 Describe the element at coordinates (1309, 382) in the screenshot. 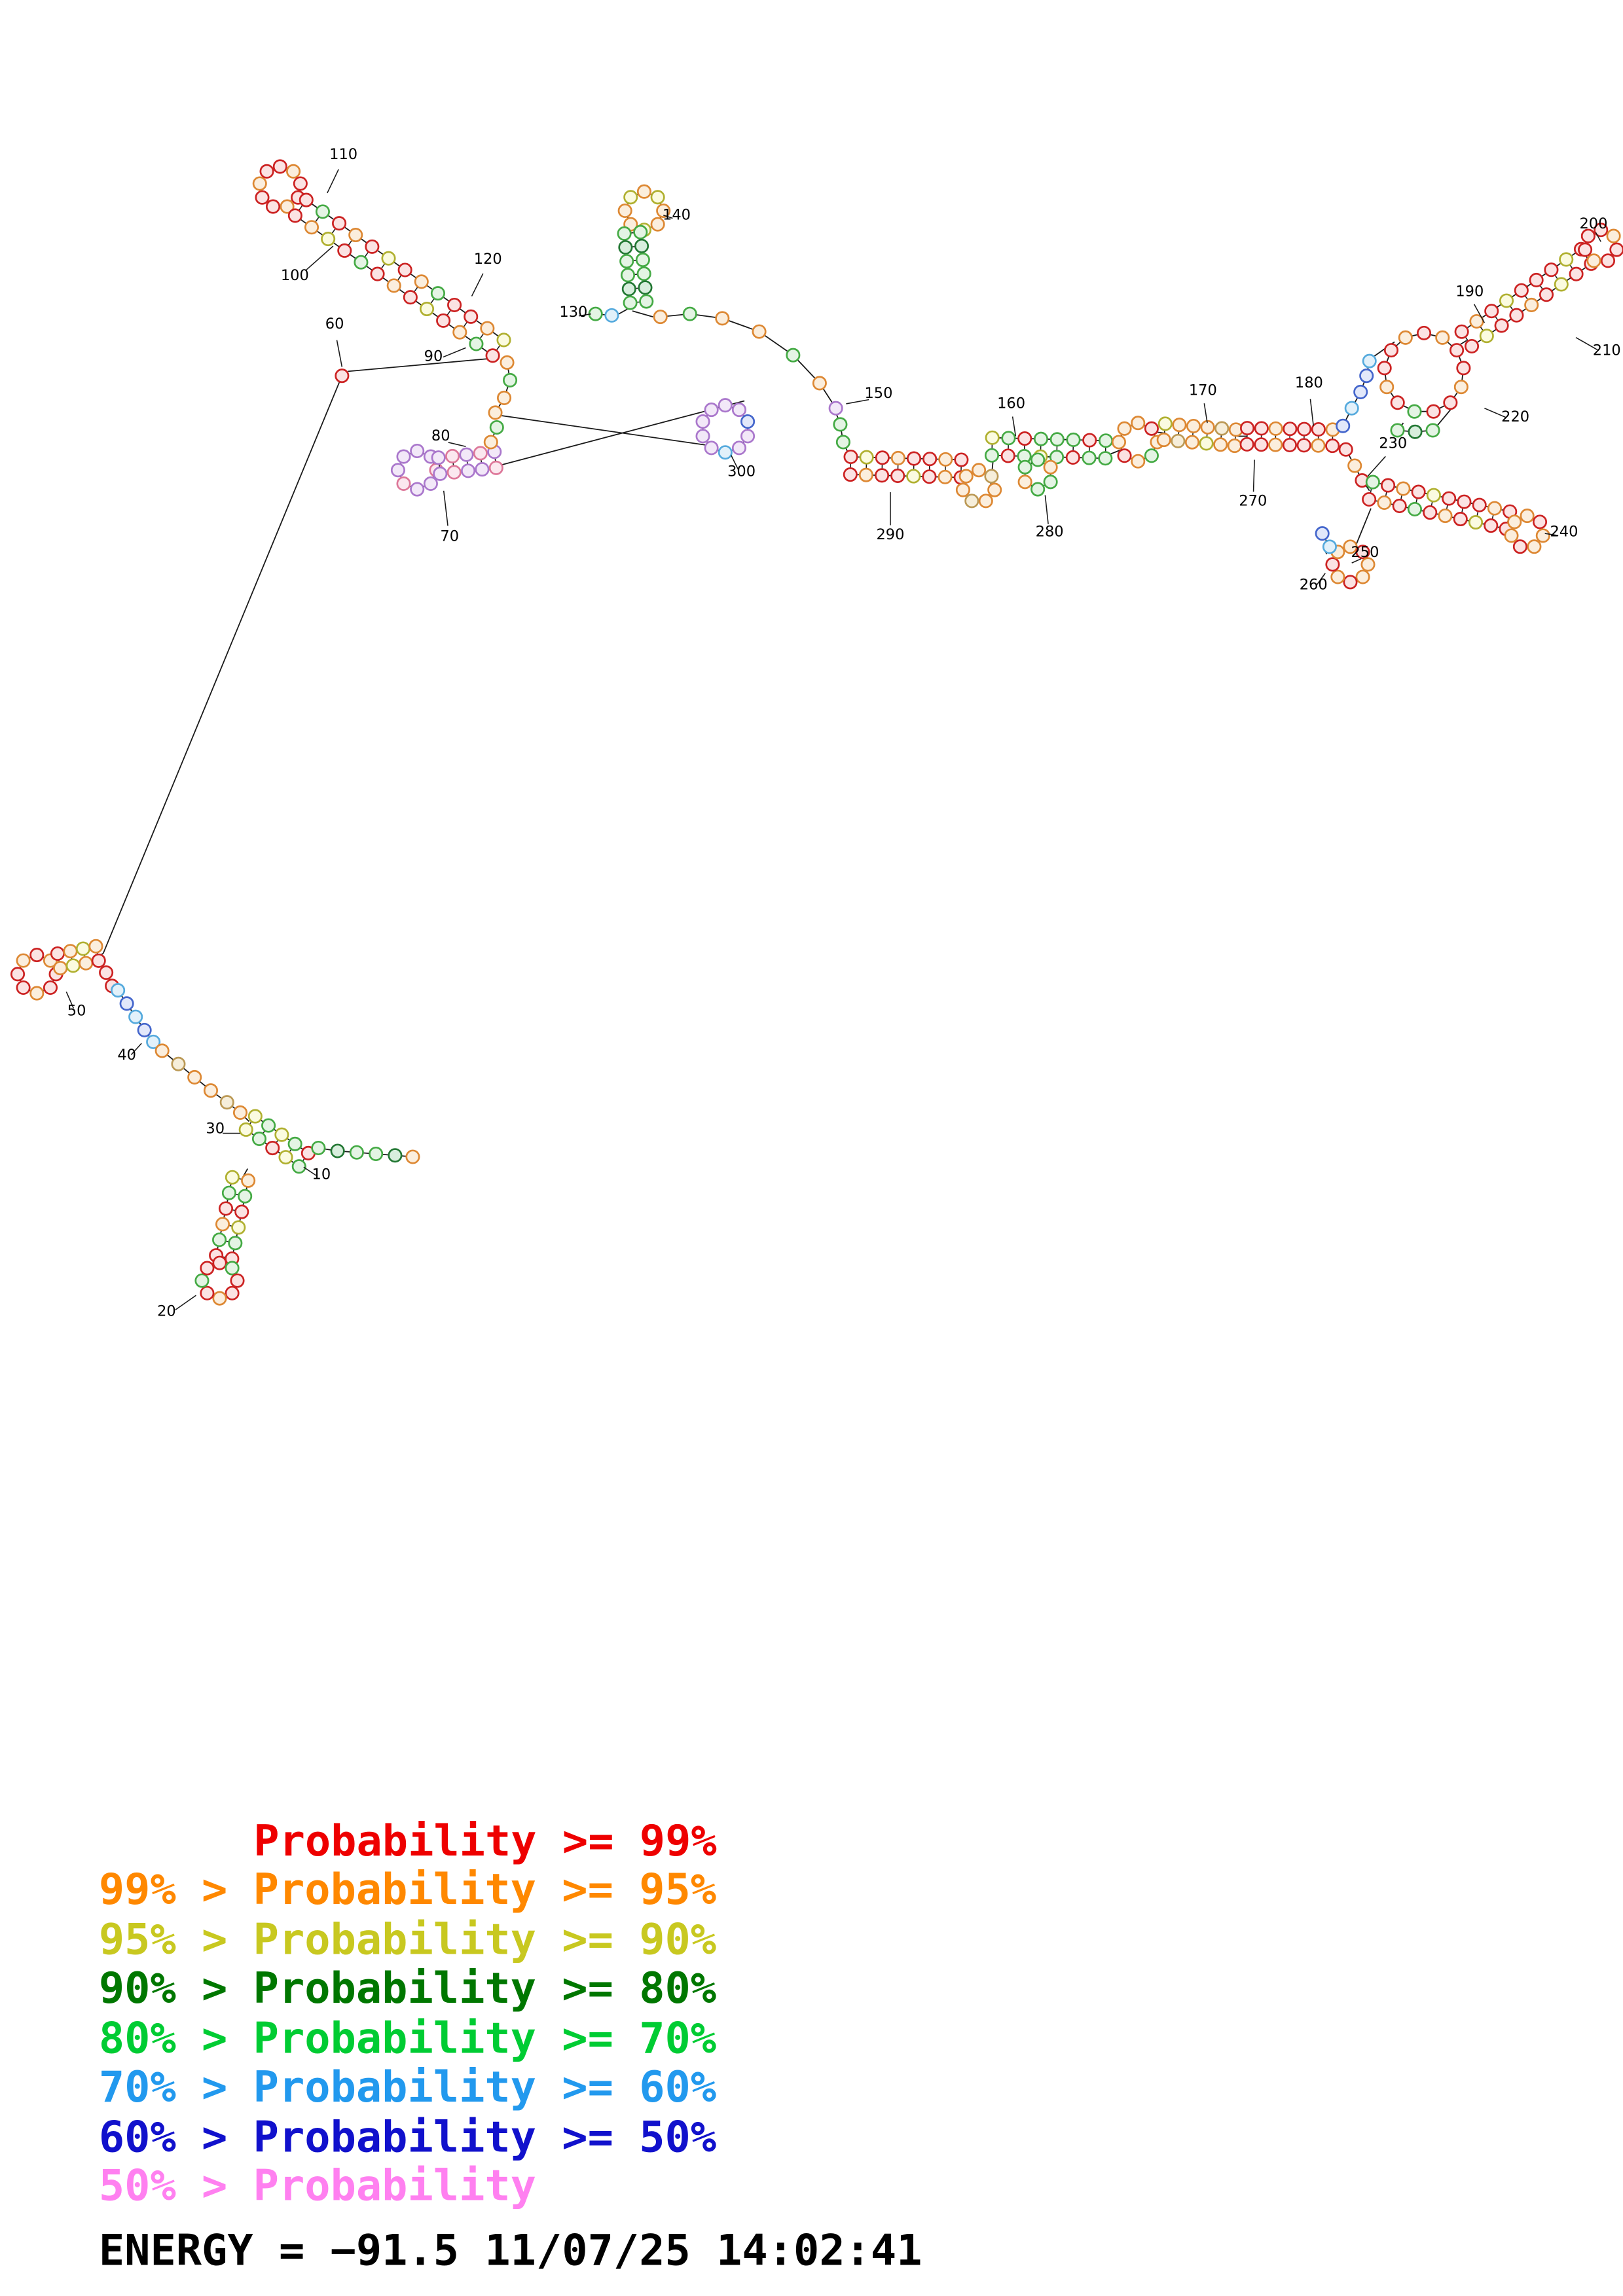

I see `position-label: 180` at that location.